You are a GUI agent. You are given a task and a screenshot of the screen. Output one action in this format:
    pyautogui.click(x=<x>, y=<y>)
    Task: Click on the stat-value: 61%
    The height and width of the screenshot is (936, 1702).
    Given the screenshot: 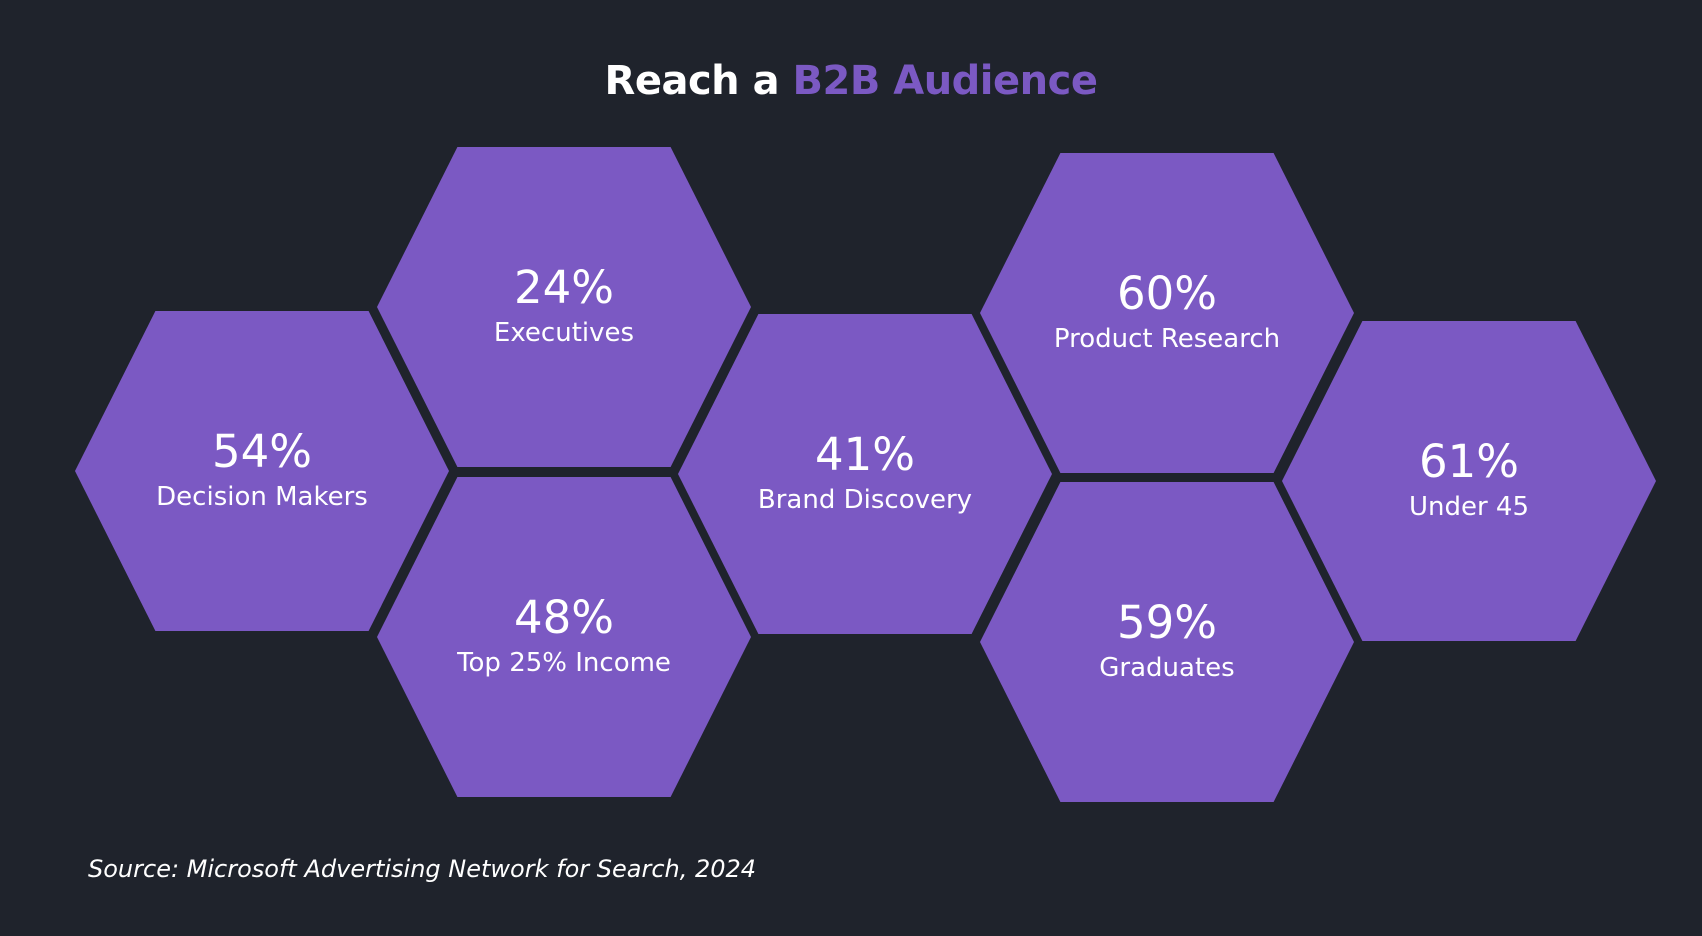 What is the action you would take?
    pyautogui.click(x=1469, y=461)
    